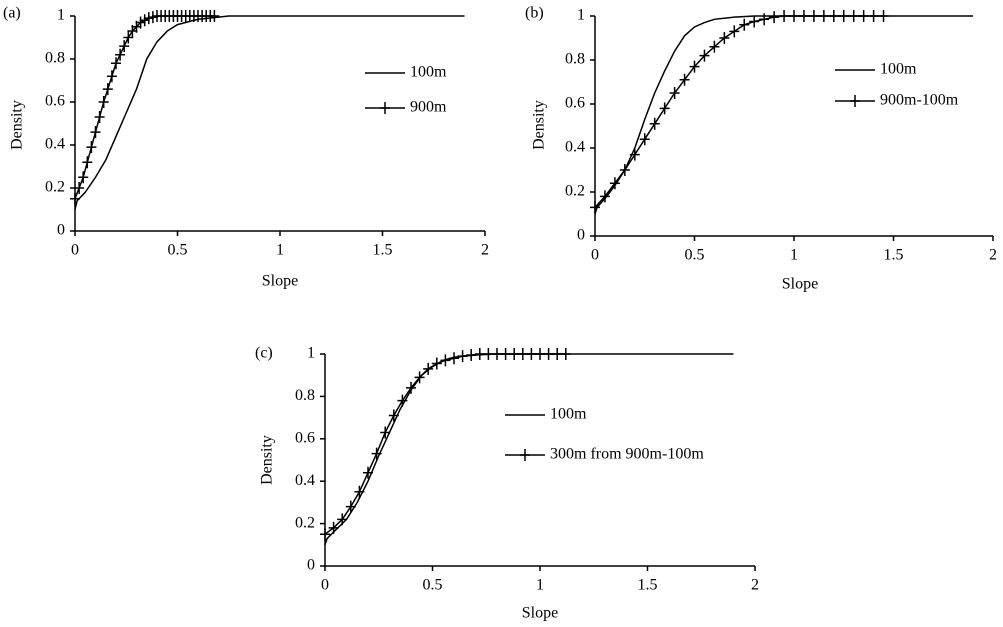  I want to click on x-tick-label: 0, so click(75, 250).